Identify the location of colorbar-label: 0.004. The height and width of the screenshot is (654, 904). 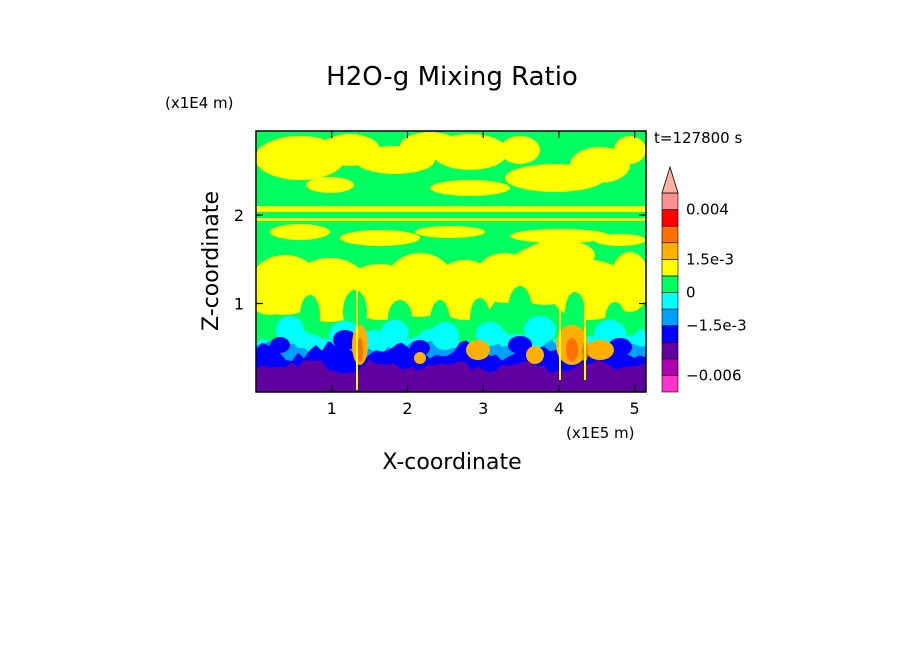
(707, 210).